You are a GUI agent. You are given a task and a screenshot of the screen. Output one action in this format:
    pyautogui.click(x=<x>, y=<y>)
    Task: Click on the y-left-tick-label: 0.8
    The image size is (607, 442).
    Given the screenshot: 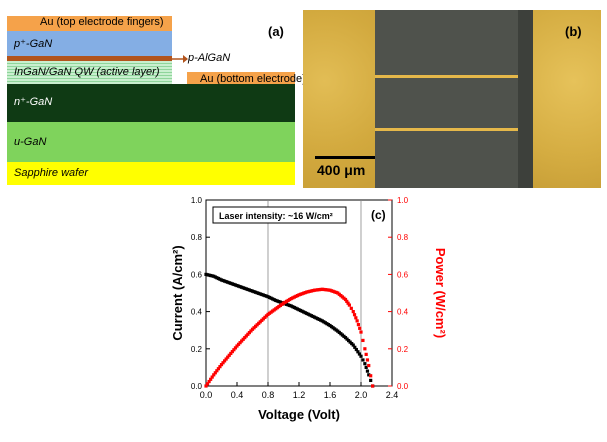 What is the action you would take?
    pyautogui.click(x=197, y=237)
    